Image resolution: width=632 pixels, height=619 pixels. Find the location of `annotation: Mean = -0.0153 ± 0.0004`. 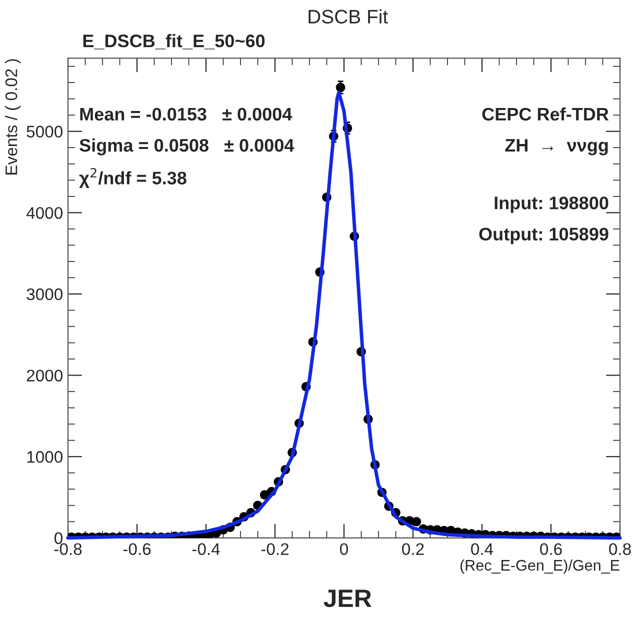

annotation: Mean = -0.0153 ± 0.0004 is located at coordinates (186, 114).